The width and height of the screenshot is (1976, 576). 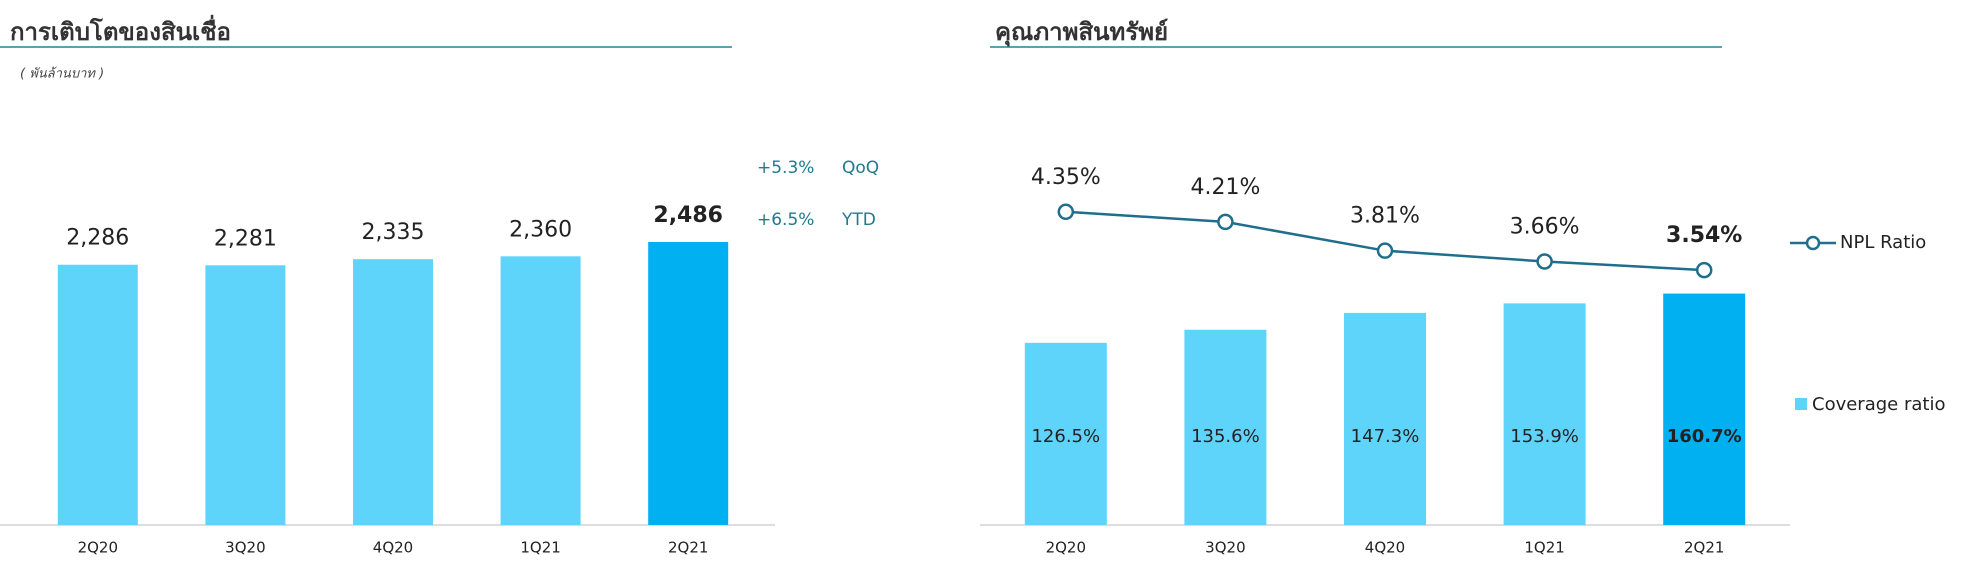 I want to click on chart-title: การเติบโตของสินเชื่อ, so click(x=120, y=30).